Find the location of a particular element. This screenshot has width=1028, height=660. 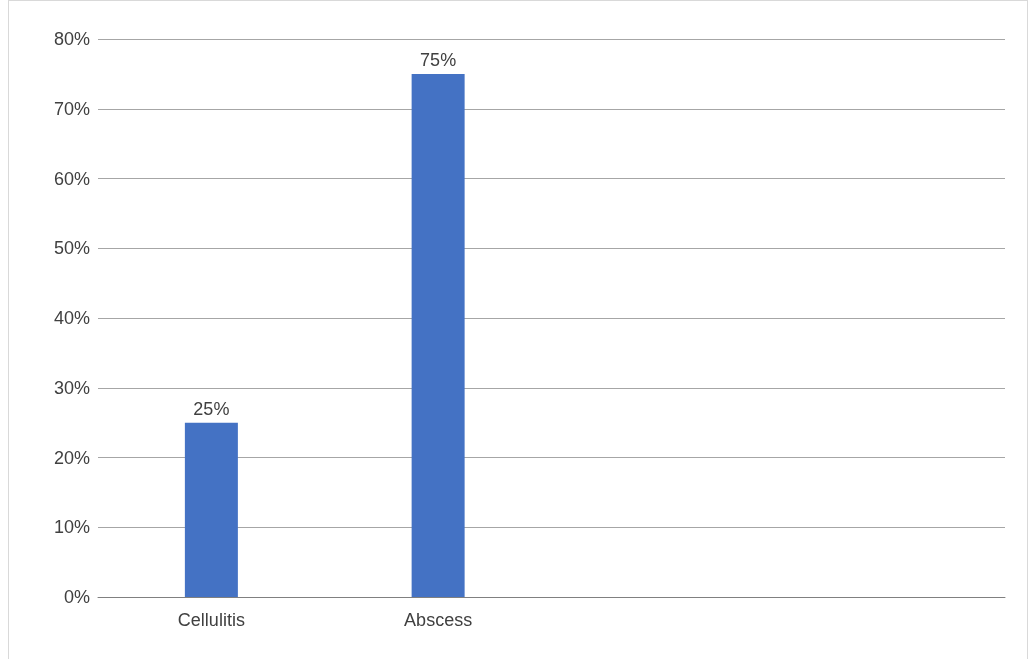

x-tick-label: Cellulitis is located at coordinates (211, 620).